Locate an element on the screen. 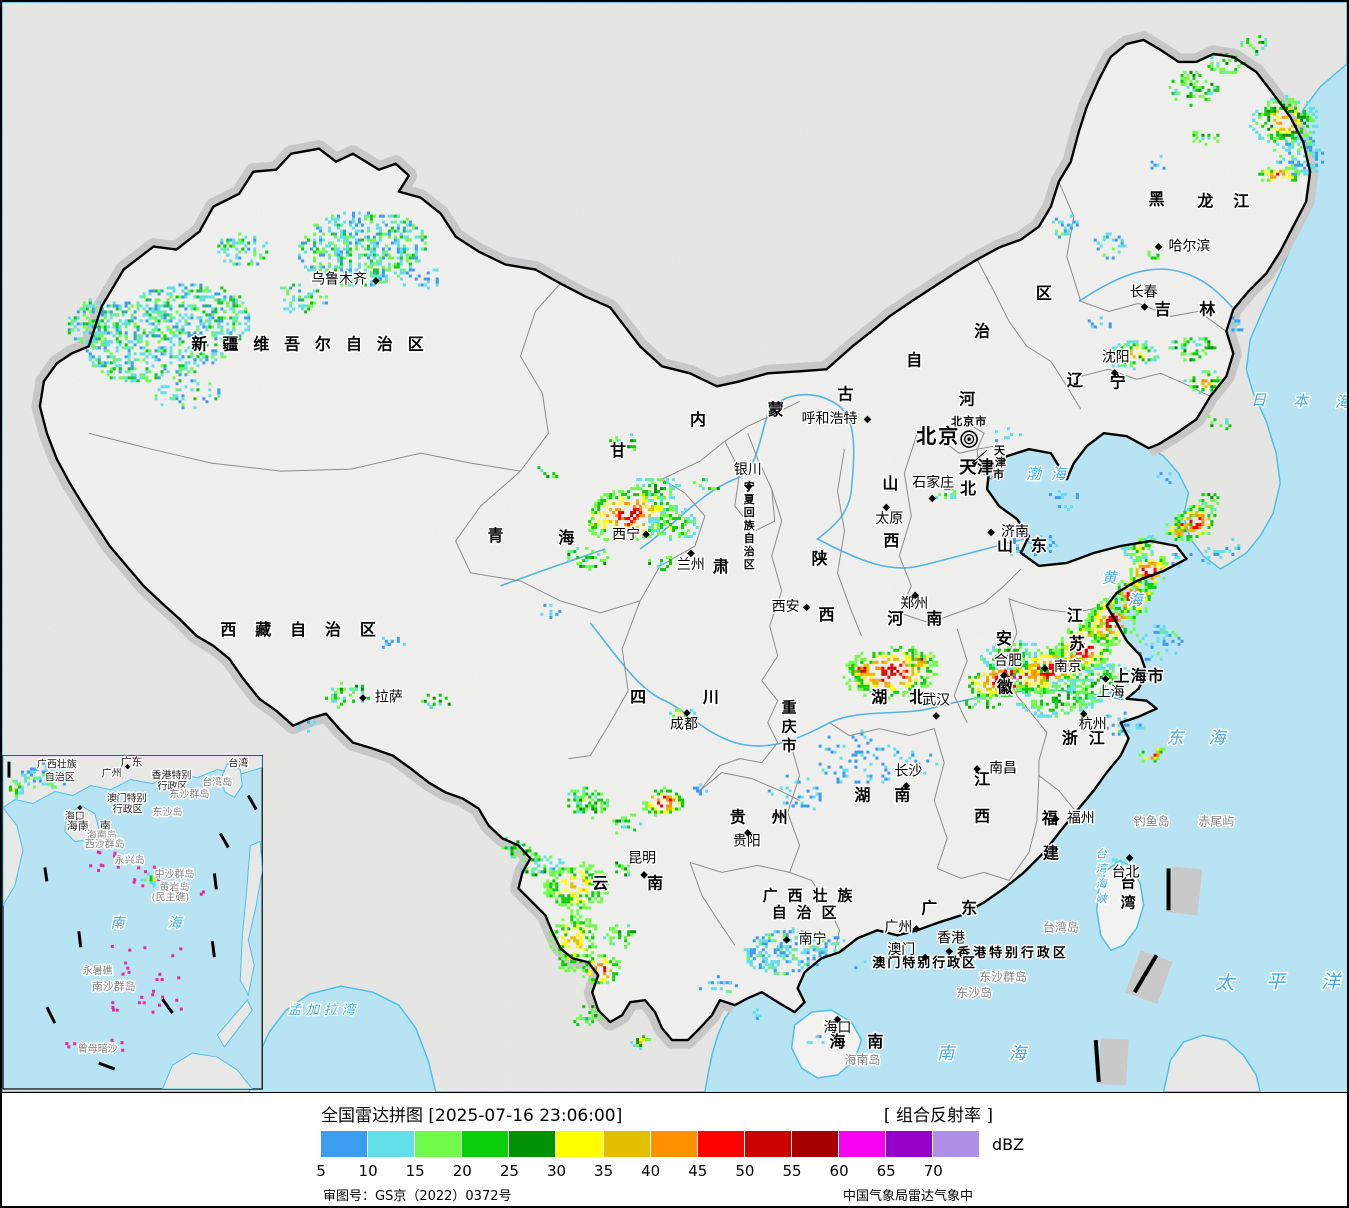  inset-hainan is located at coordinates (82, 823).